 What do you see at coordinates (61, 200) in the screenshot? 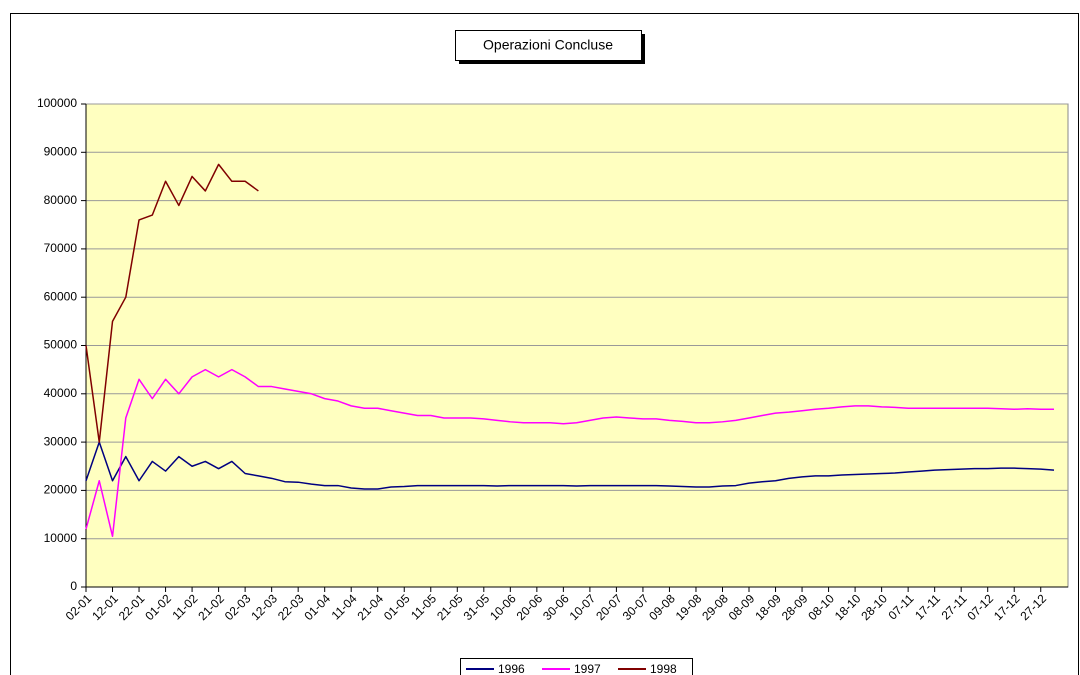
I see `y-tick-label: 80000` at bounding box center [61, 200].